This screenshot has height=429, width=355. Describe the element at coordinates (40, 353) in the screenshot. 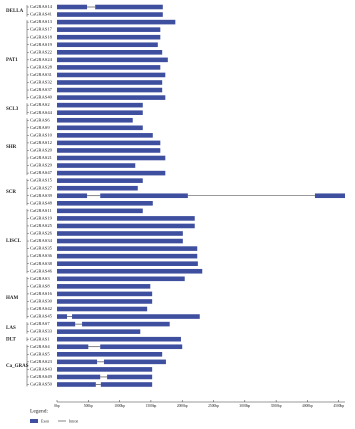

I see `gene-label: CaGRAS5` at that location.